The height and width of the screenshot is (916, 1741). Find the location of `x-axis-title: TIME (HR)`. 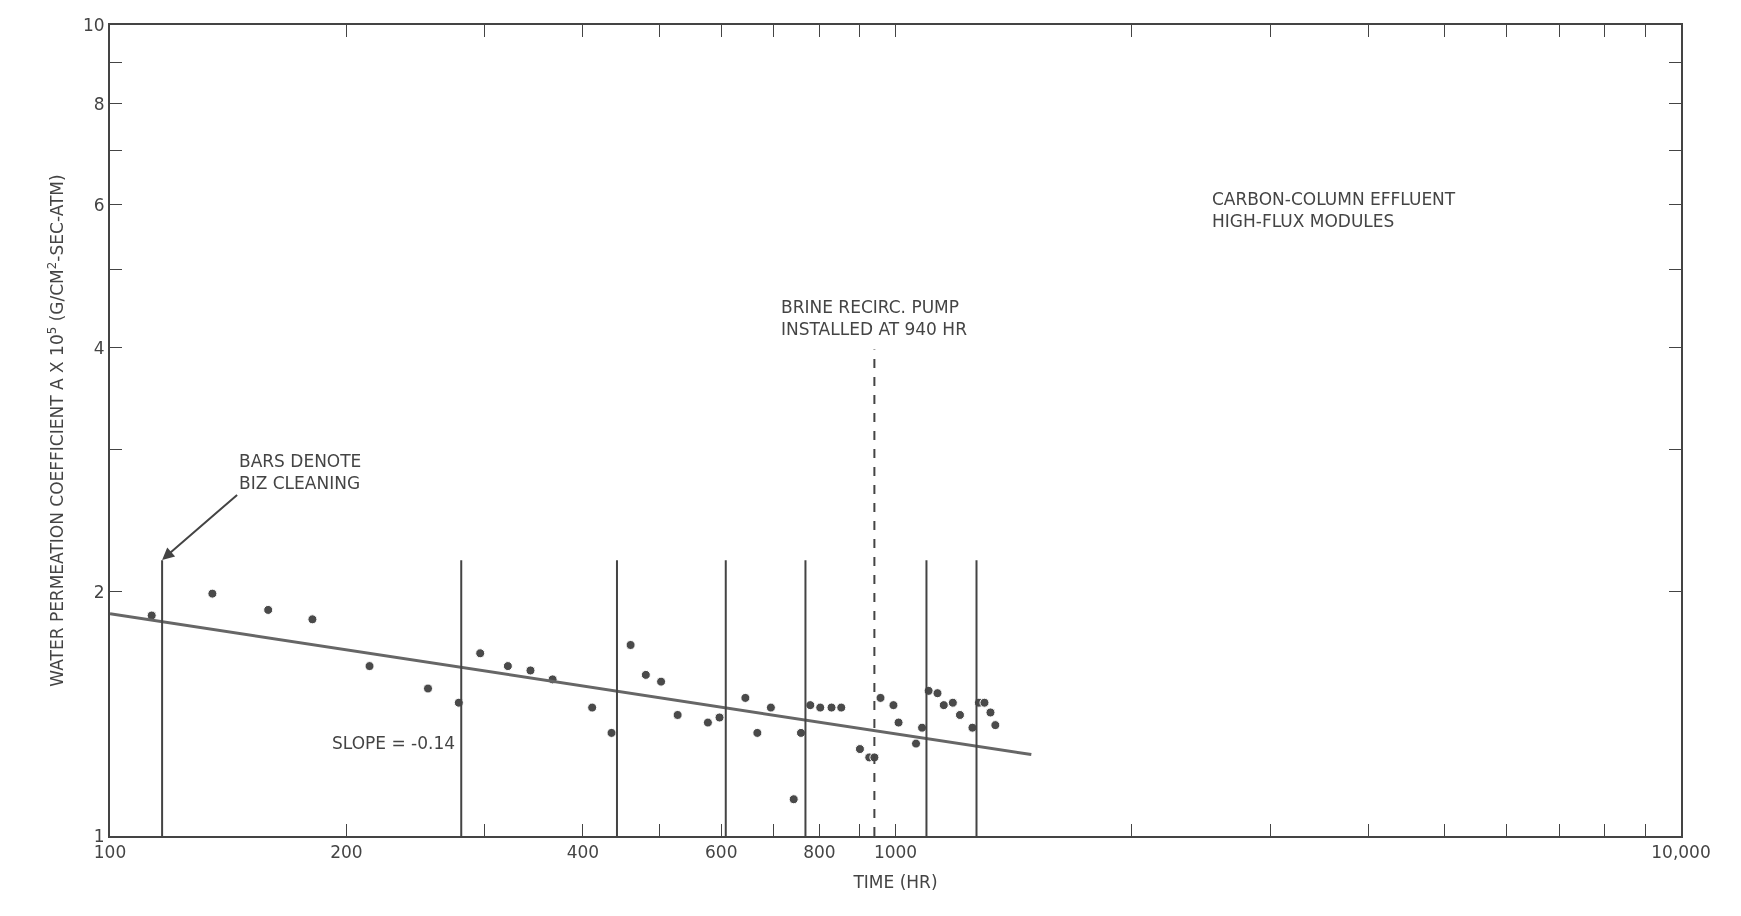

x-axis-title: TIME (HR) is located at coordinates (895, 882).